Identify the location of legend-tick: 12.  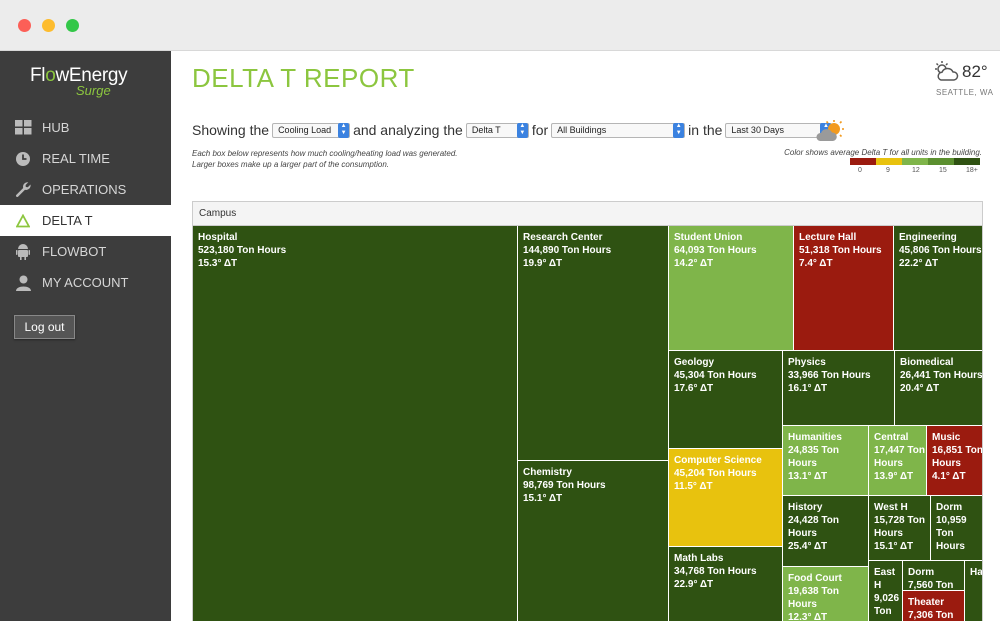
(916, 170).